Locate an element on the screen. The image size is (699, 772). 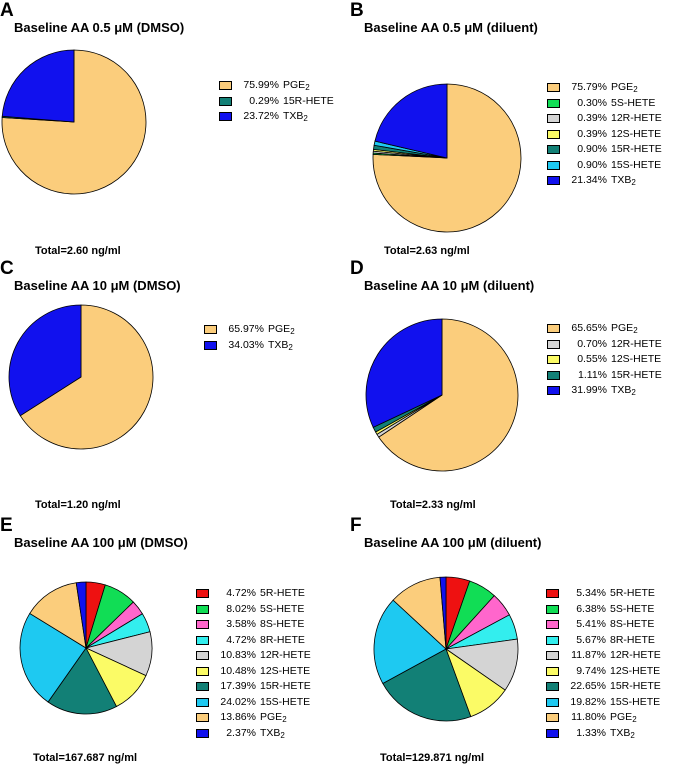
panel-title: Baseline AA 100 μM (diluent) is located at coordinates (453, 542).